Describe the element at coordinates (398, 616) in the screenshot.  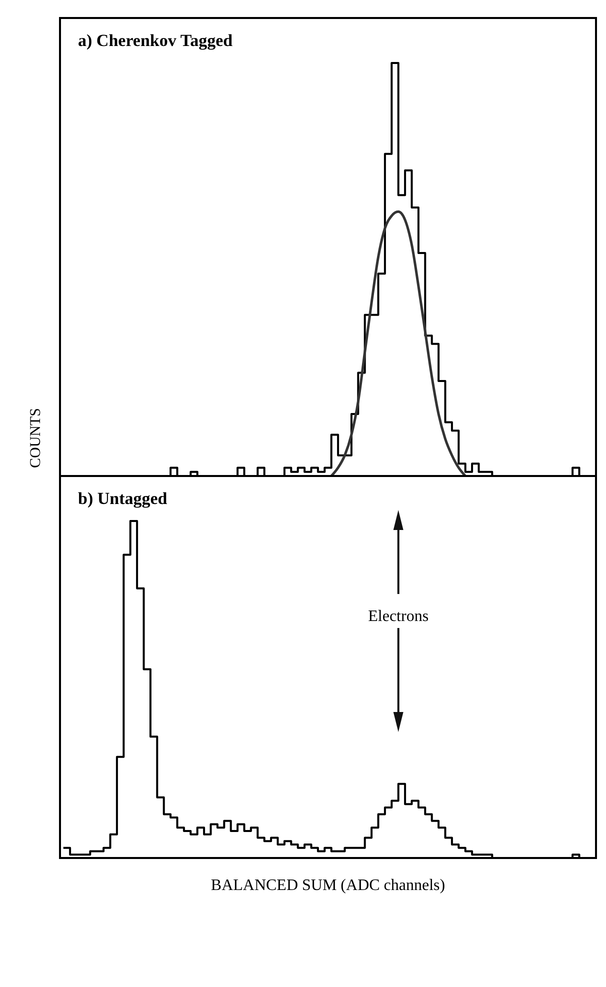
I see `annotation: Electrons` at that location.